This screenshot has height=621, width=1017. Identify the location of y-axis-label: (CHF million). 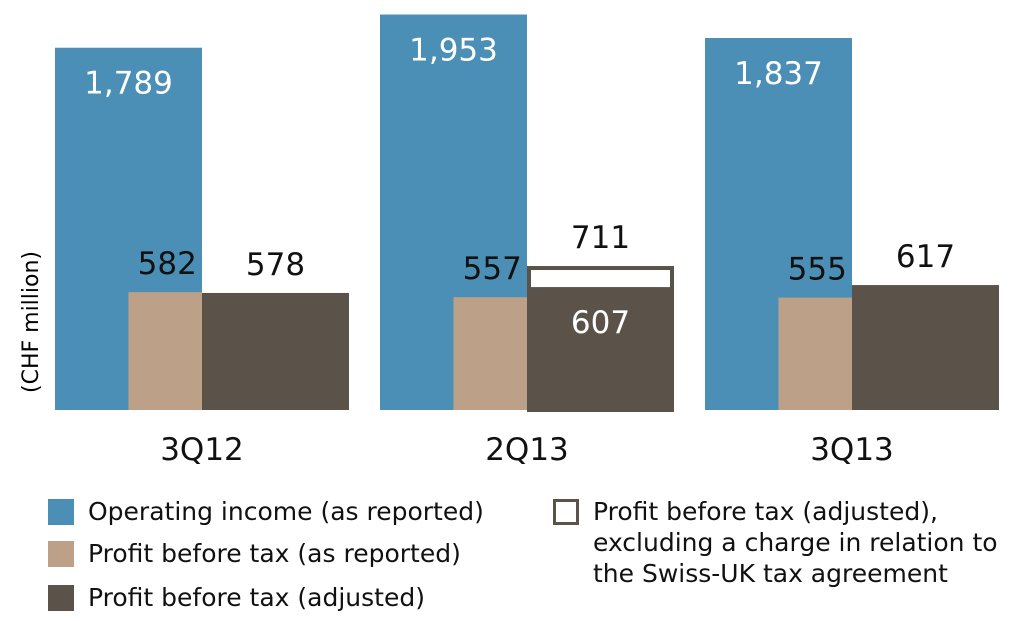
(31, 322).